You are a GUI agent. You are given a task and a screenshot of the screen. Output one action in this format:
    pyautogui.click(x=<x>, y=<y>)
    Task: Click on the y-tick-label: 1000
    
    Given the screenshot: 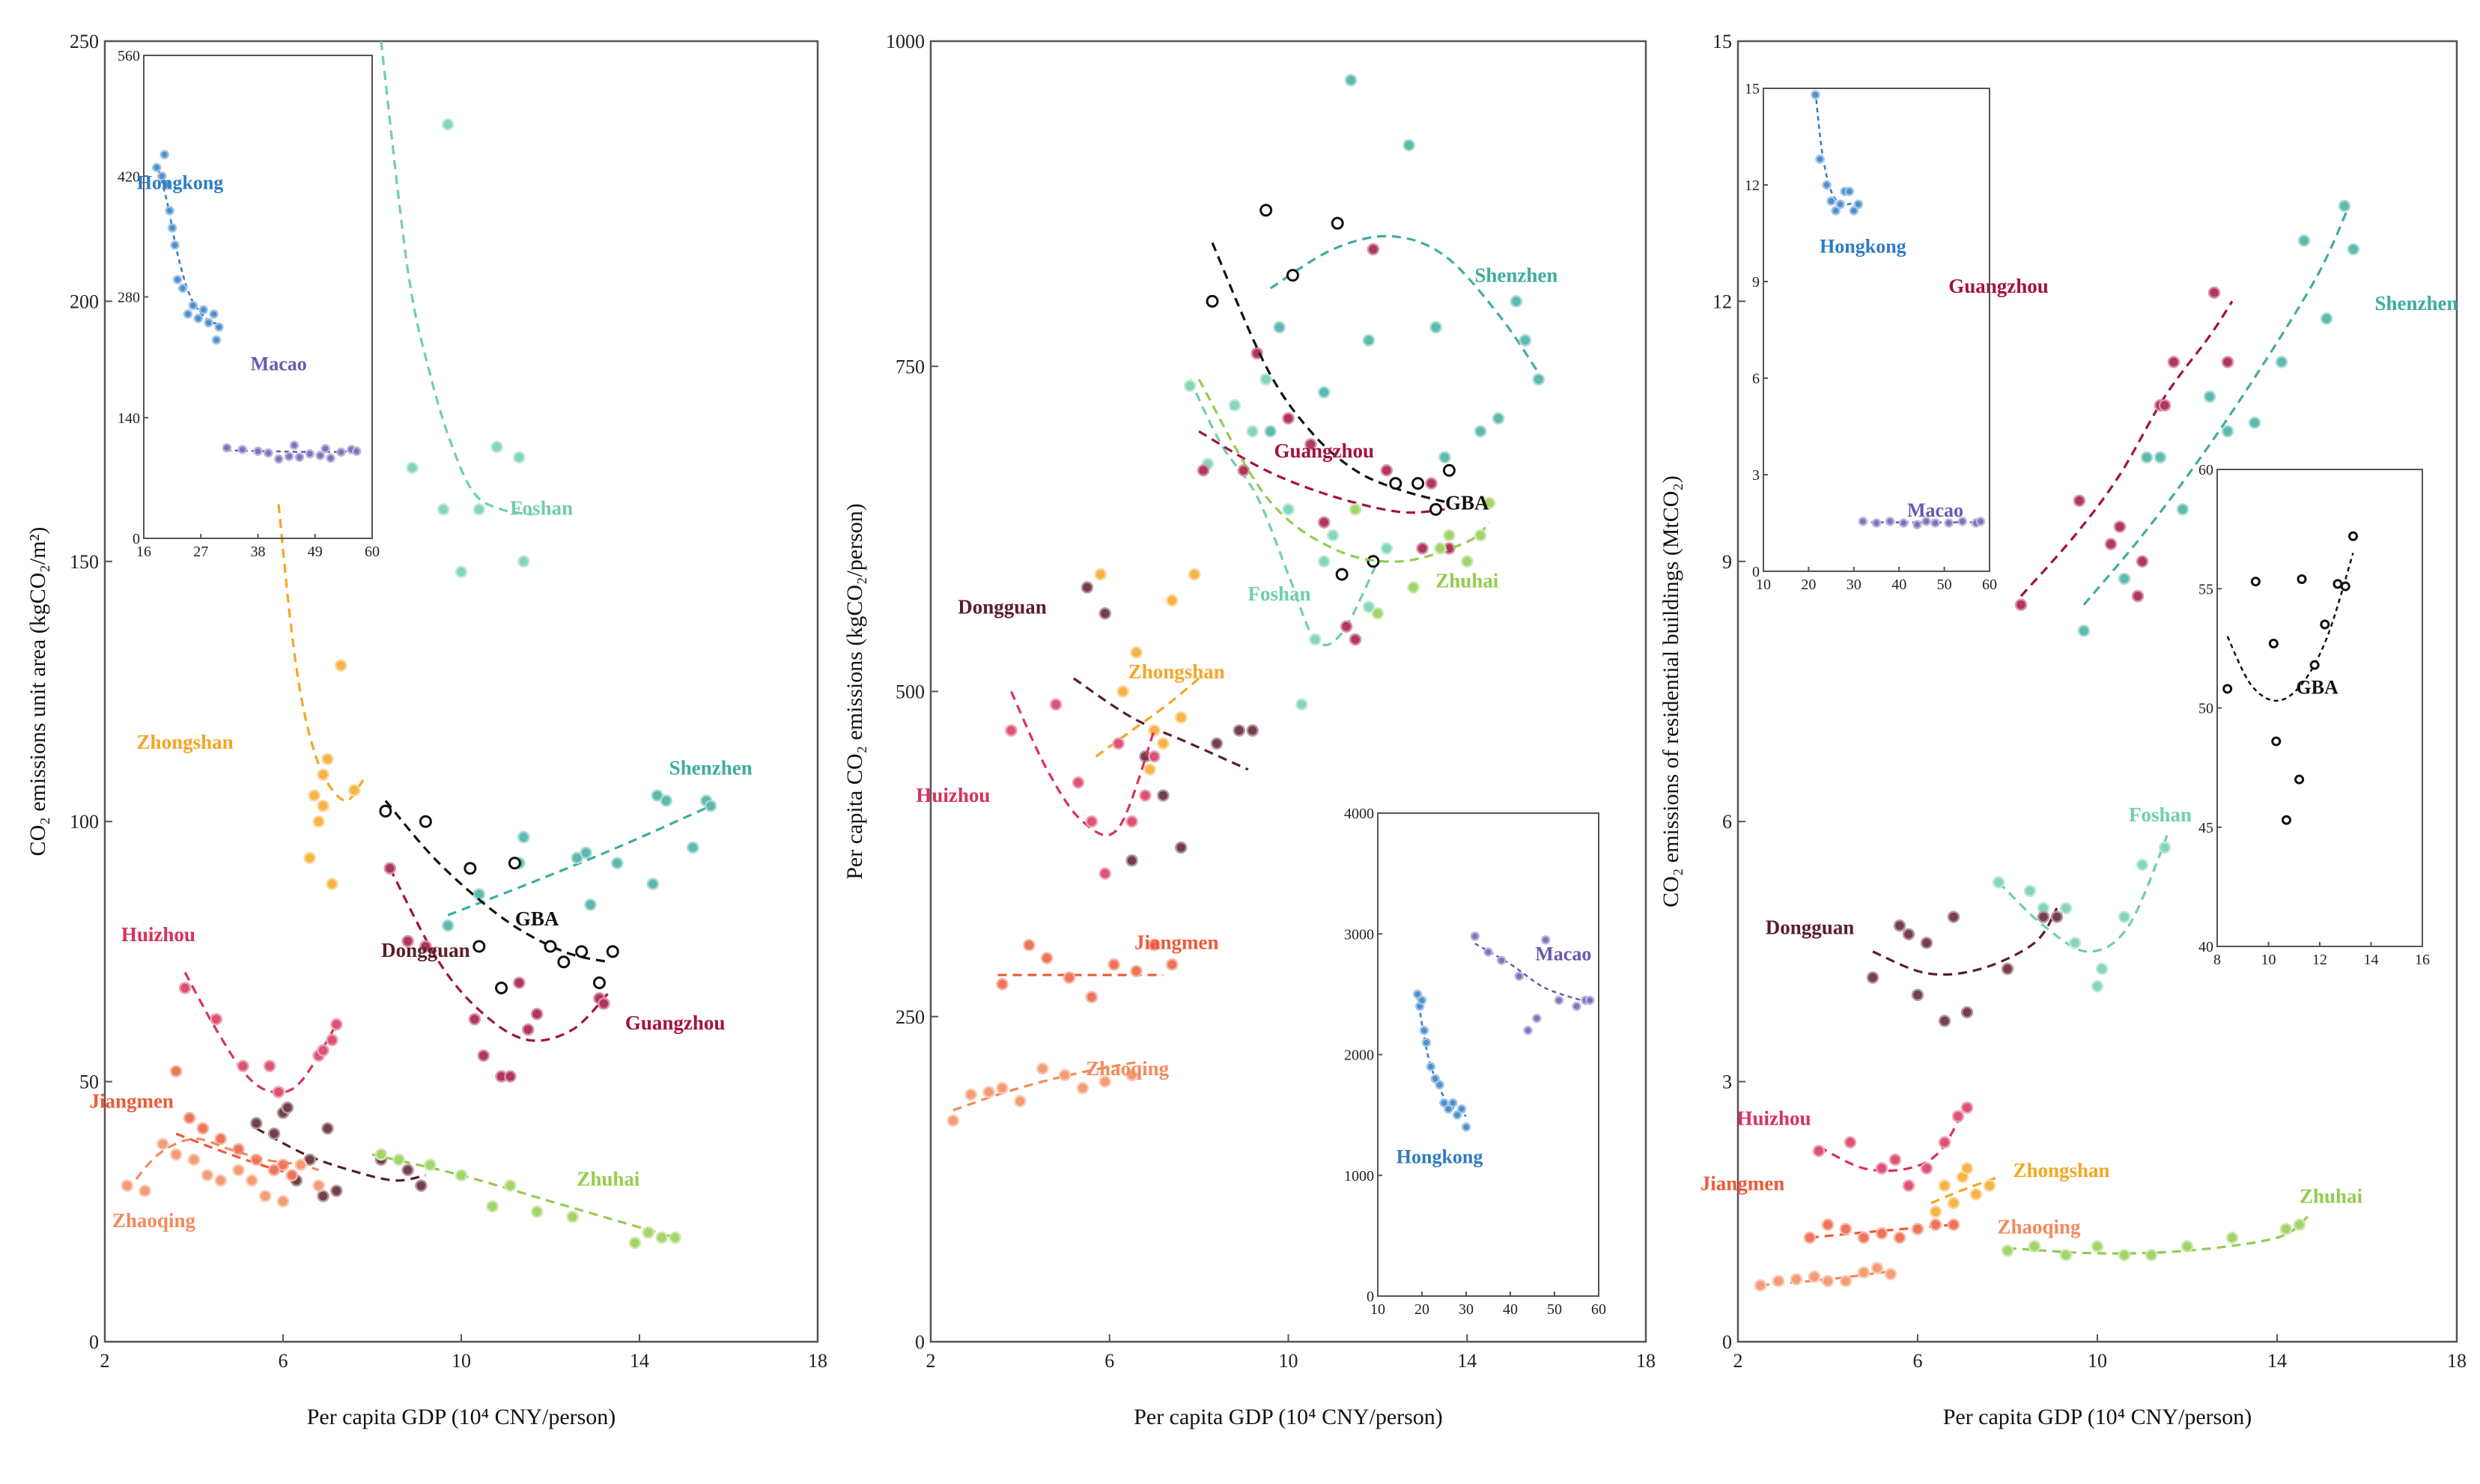 What is the action you would take?
    pyautogui.click(x=905, y=41)
    